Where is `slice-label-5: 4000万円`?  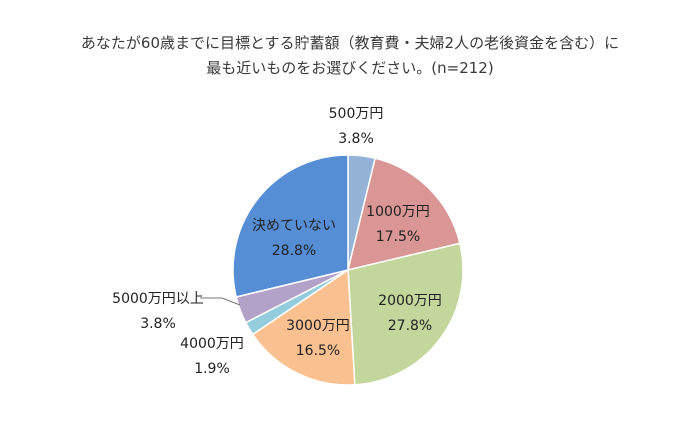
slice-label-5: 4000万円 is located at coordinates (212, 344).